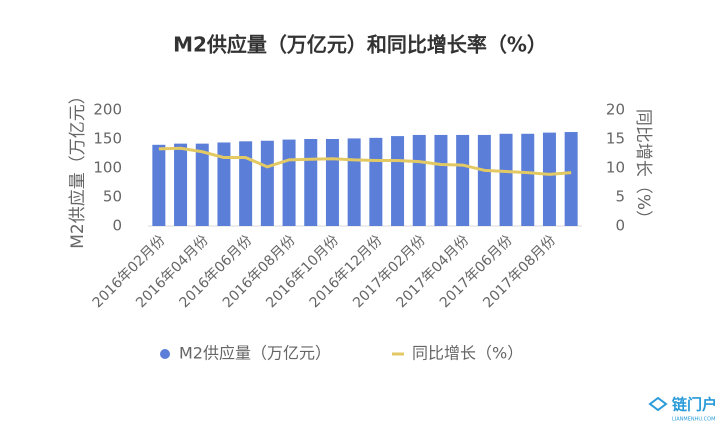  What do you see at coordinates (615, 110) in the screenshot?
I see `y2-tick-label: 20` at bounding box center [615, 110].